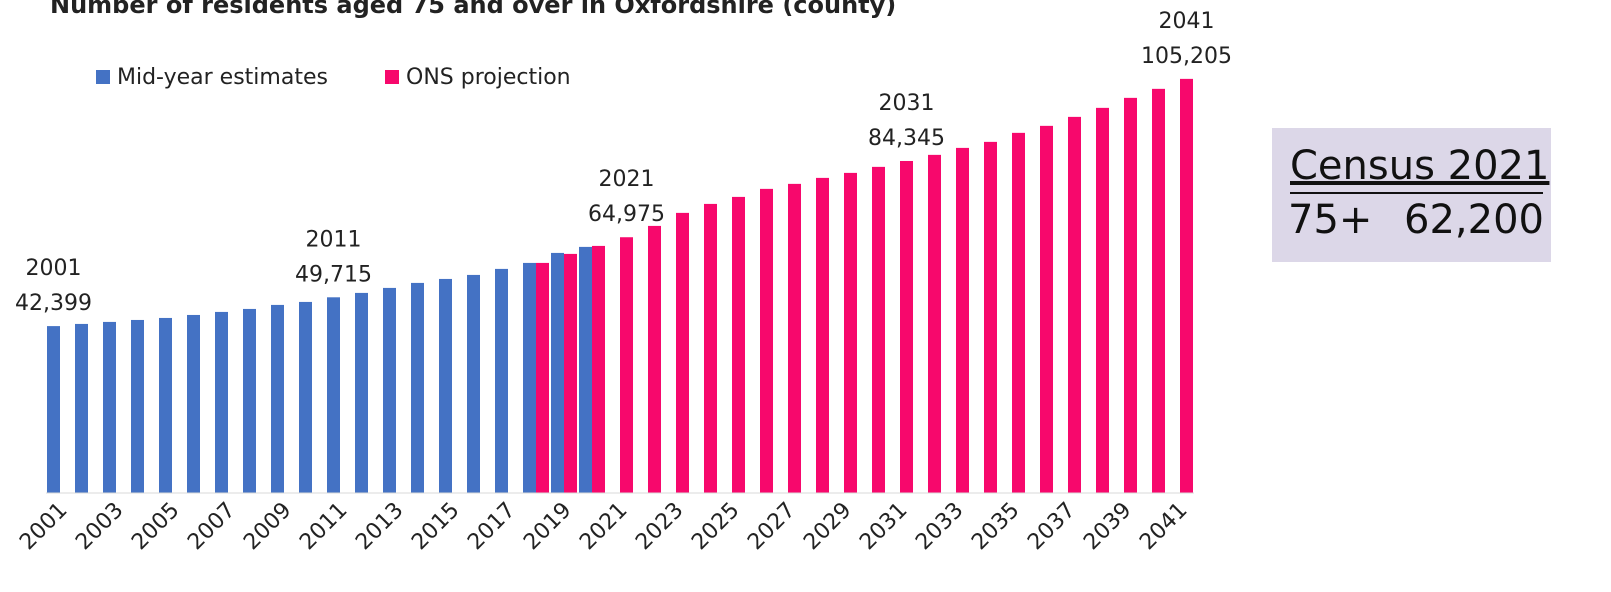 This screenshot has height=592, width=1611. I want to click on x-tick-label: 2035, so click(995, 526).